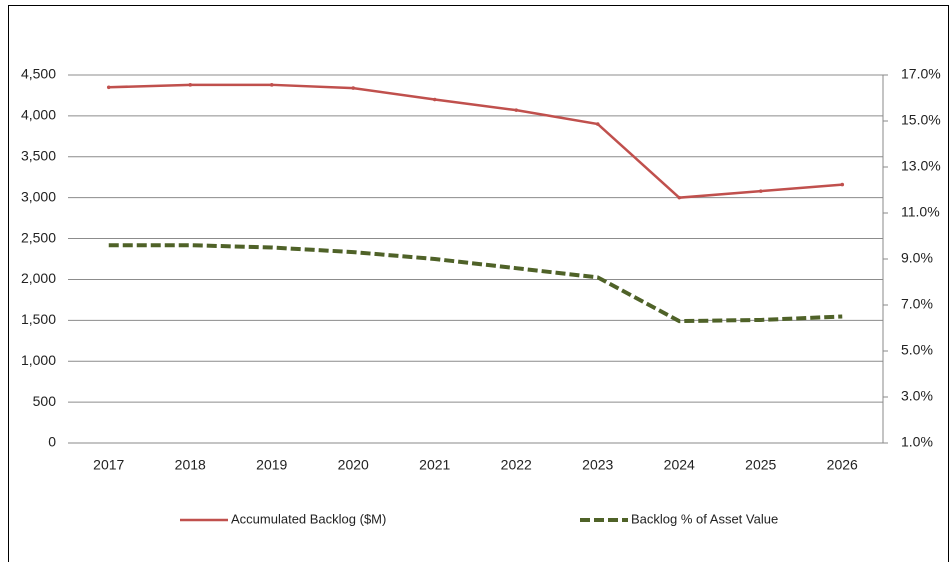  I want to click on x-tick-label: 2024, so click(679, 465).